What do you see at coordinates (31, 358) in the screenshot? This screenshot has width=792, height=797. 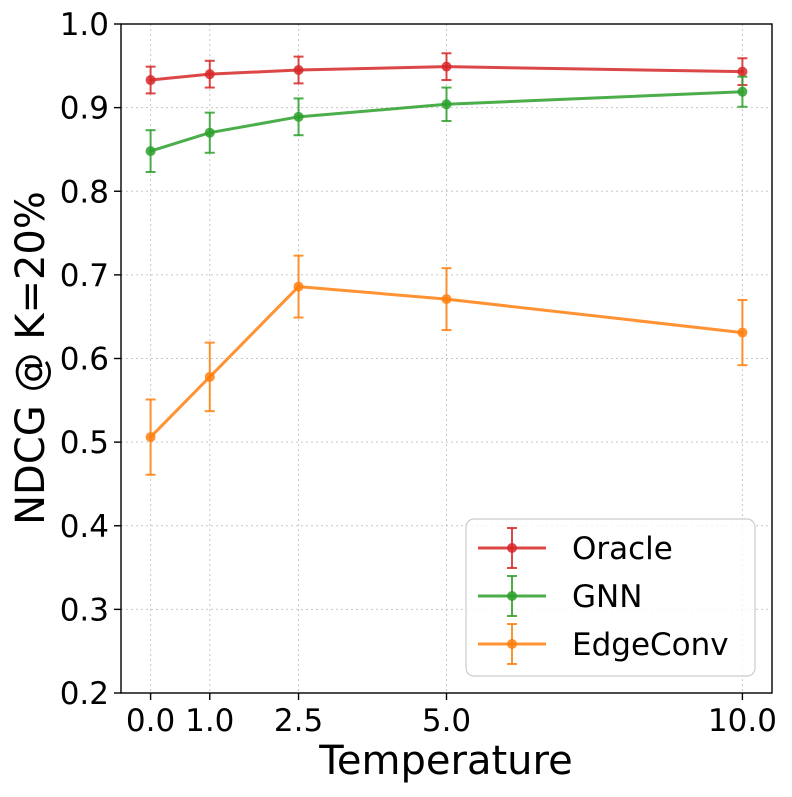 I see `y-axis-label: NDCG @ K=20%` at bounding box center [31, 358].